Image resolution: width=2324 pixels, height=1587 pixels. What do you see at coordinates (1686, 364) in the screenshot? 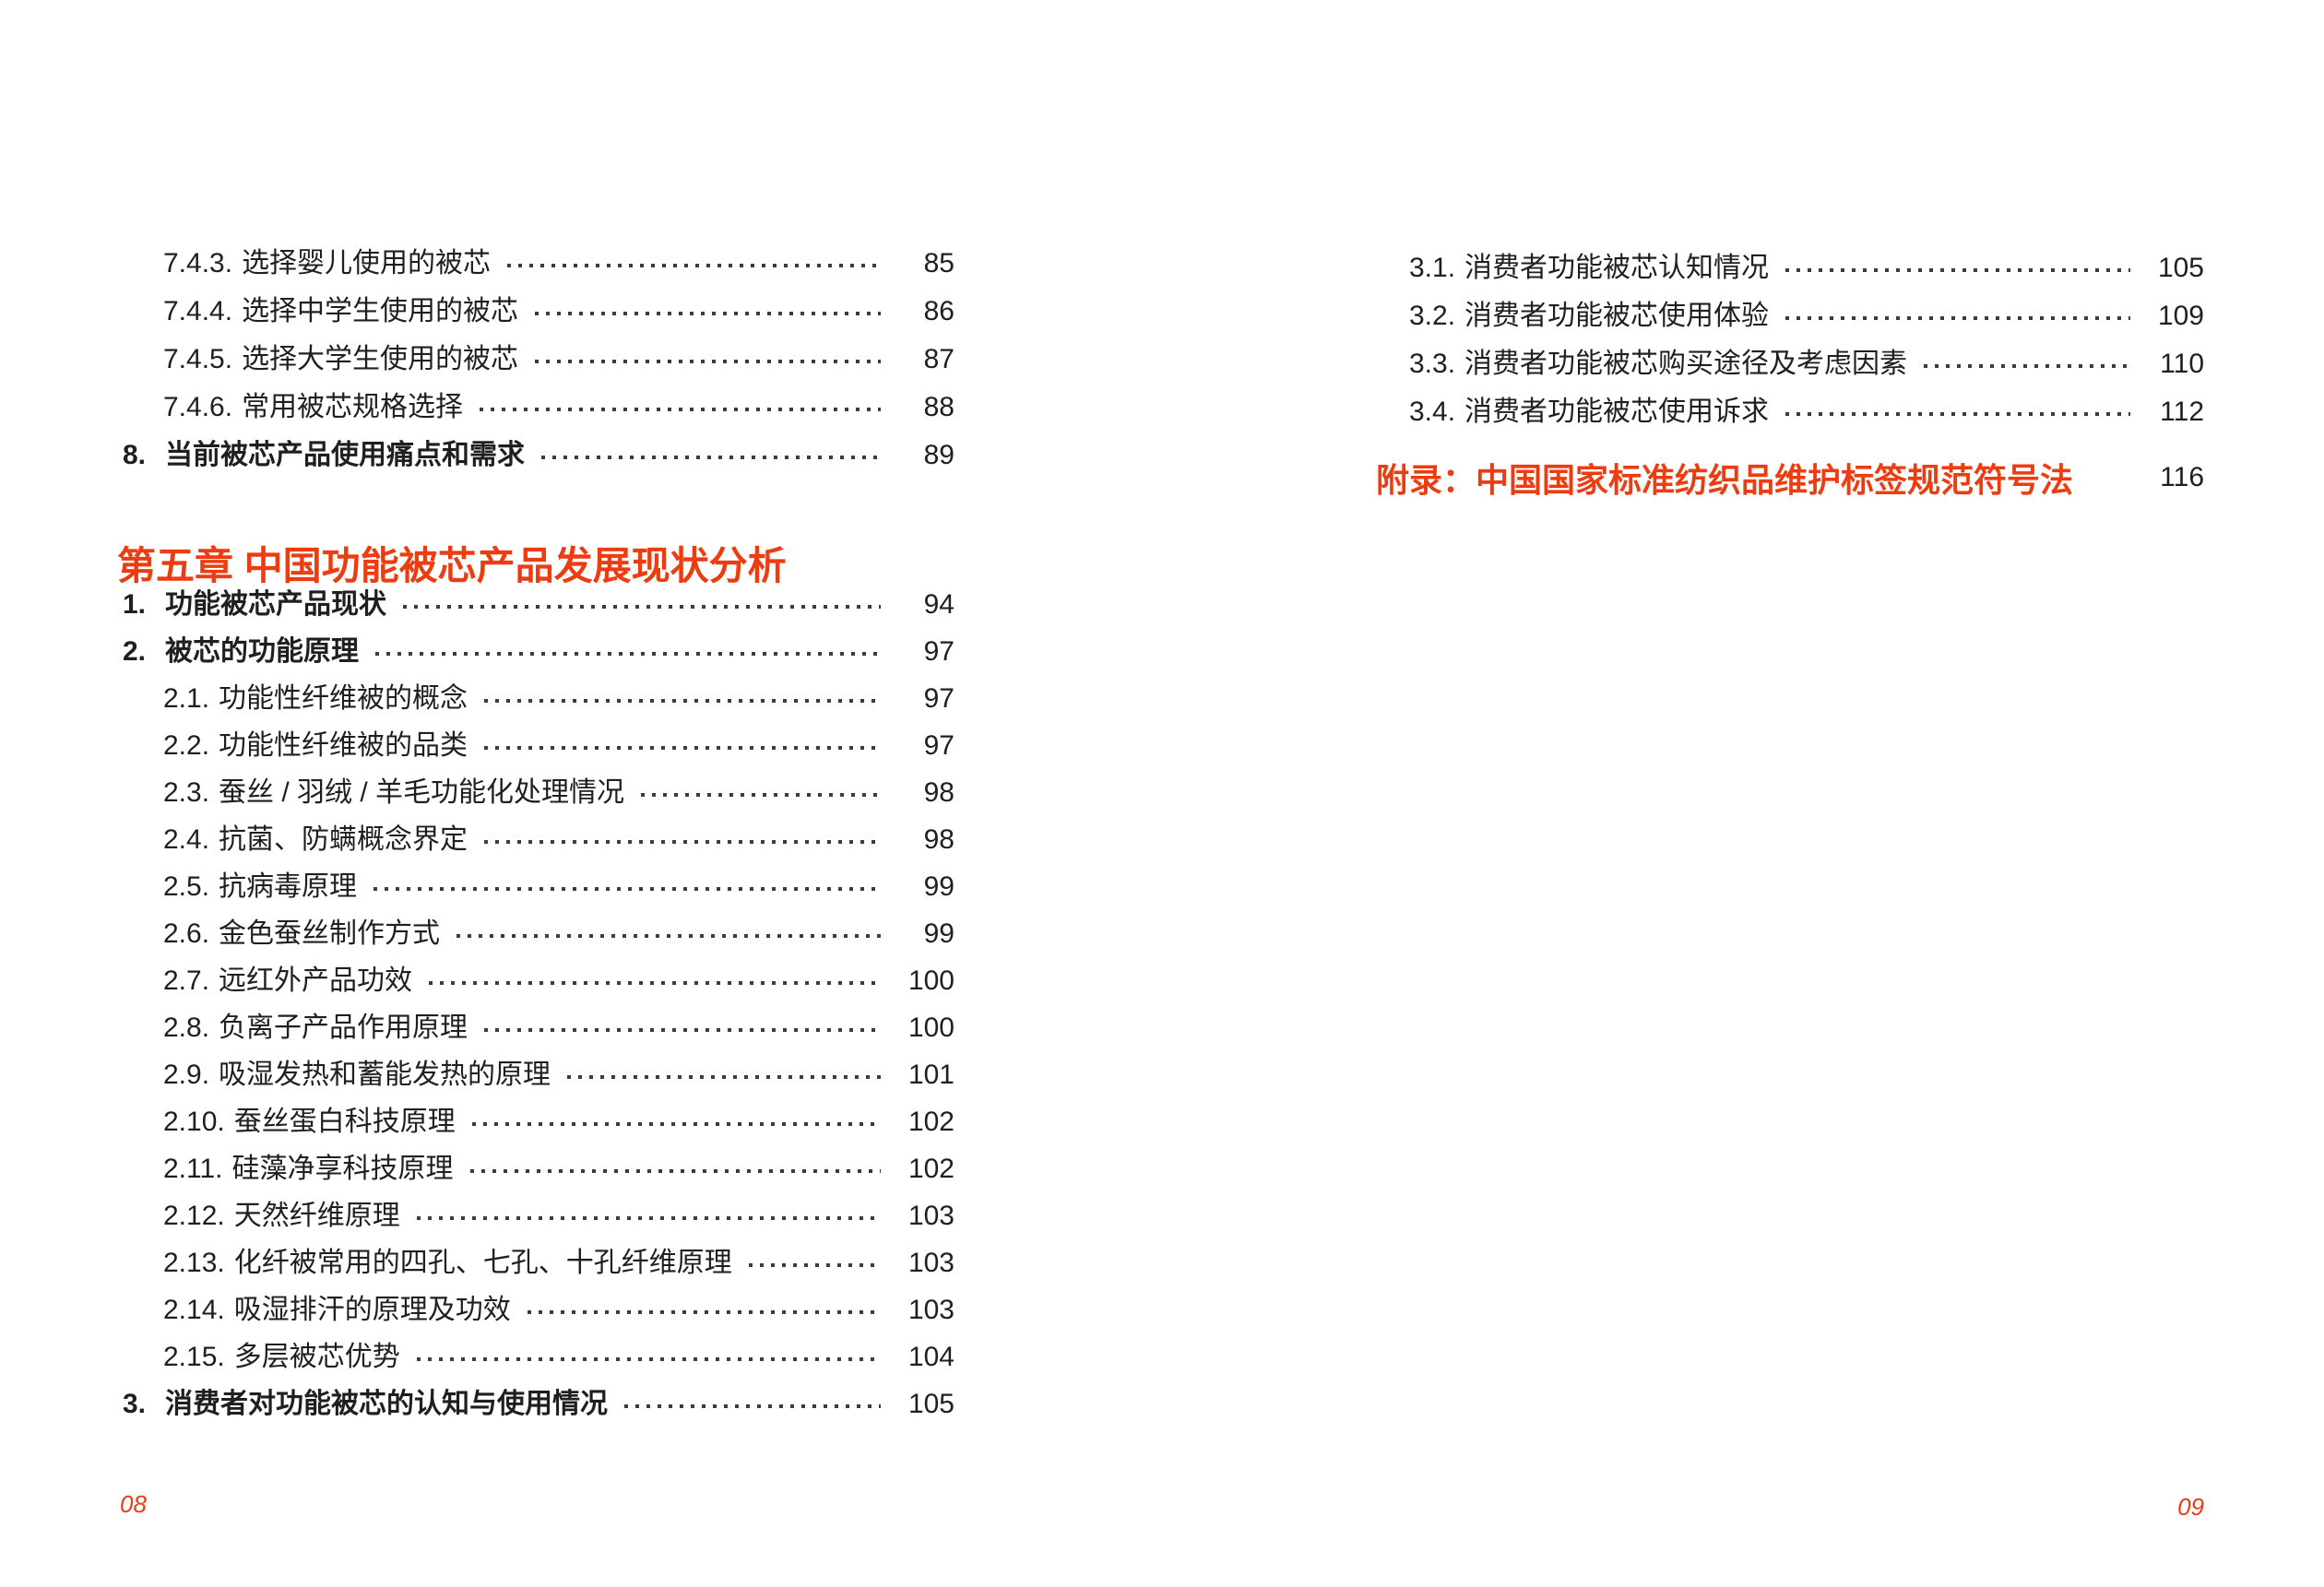
I see `toc-entry-title: 消费者功能被芯购买途径及考虑因素` at bounding box center [1686, 364].